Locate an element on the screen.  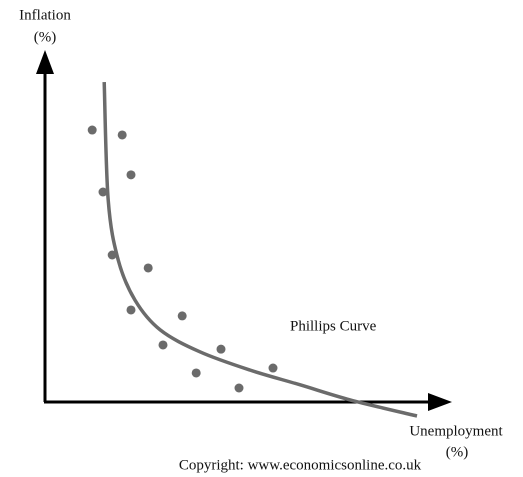
y-axis-arrow is located at coordinates (45, 62).